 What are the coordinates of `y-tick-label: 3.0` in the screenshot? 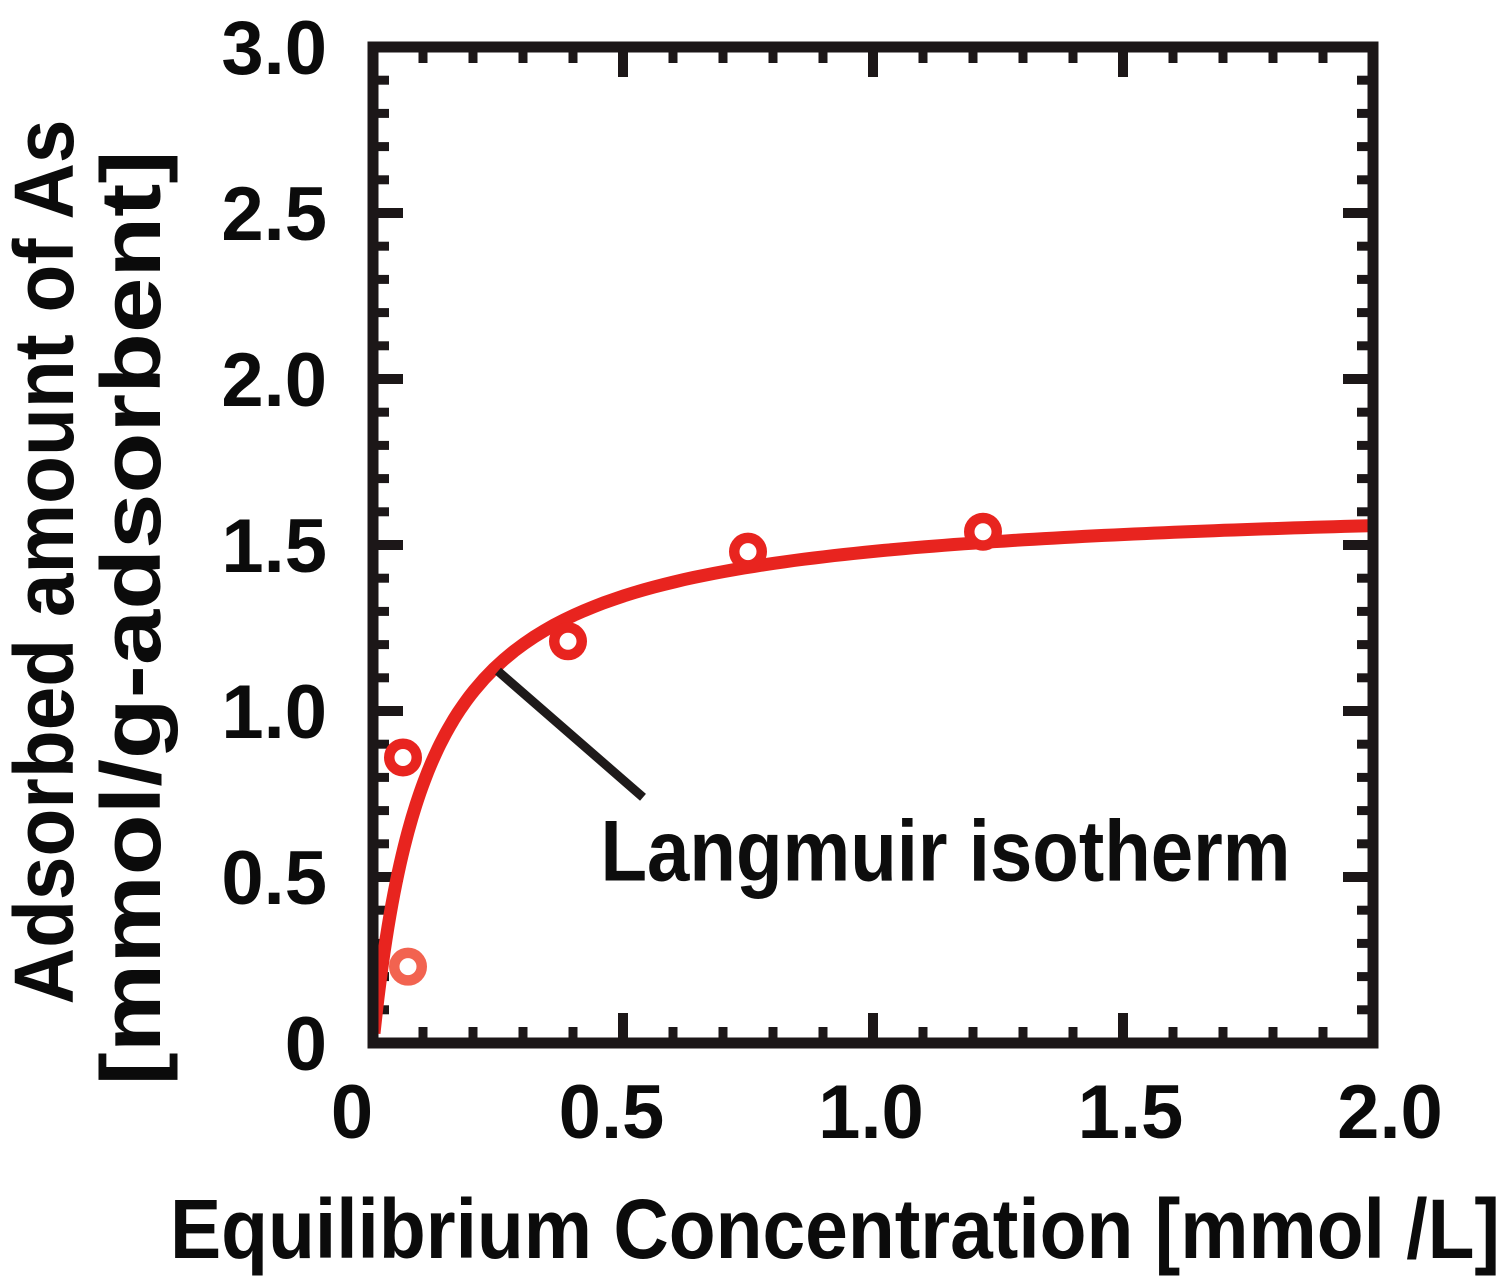 It's located at (274, 48).